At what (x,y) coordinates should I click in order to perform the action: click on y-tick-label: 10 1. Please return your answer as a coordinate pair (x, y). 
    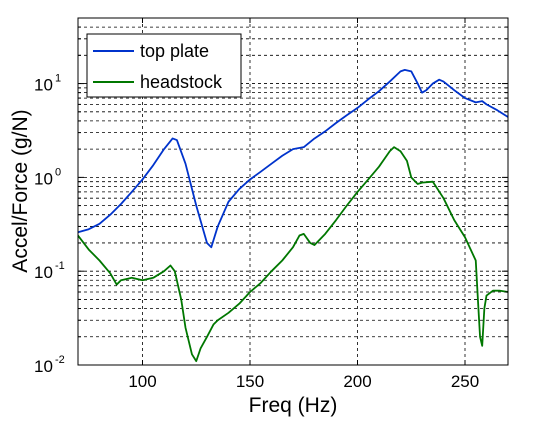
    Looking at the image, I should click on (47, 84).